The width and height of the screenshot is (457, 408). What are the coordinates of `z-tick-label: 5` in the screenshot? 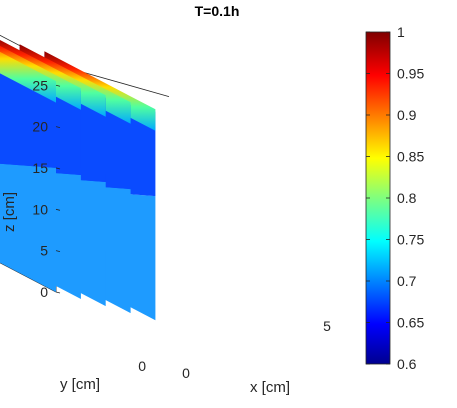 It's located at (44, 251).